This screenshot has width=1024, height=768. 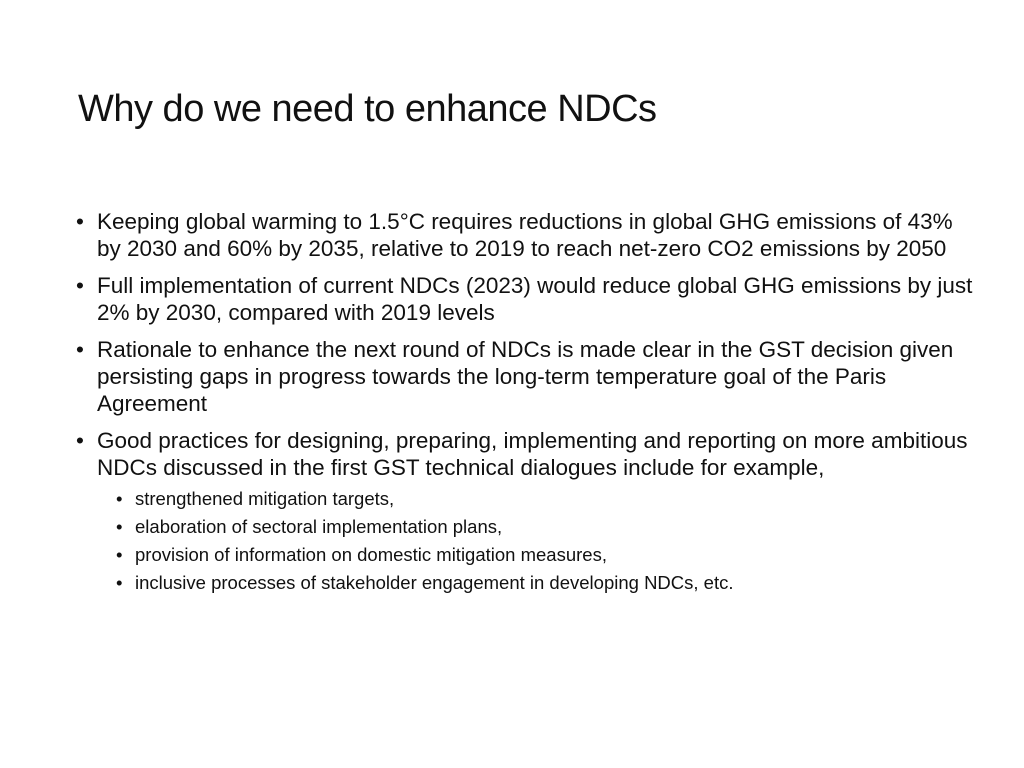 What do you see at coordinates (526, 499) in the screenshot?
I see `sub-bullet: strengthened mitigation targets,` at bounding box center [526, 499].